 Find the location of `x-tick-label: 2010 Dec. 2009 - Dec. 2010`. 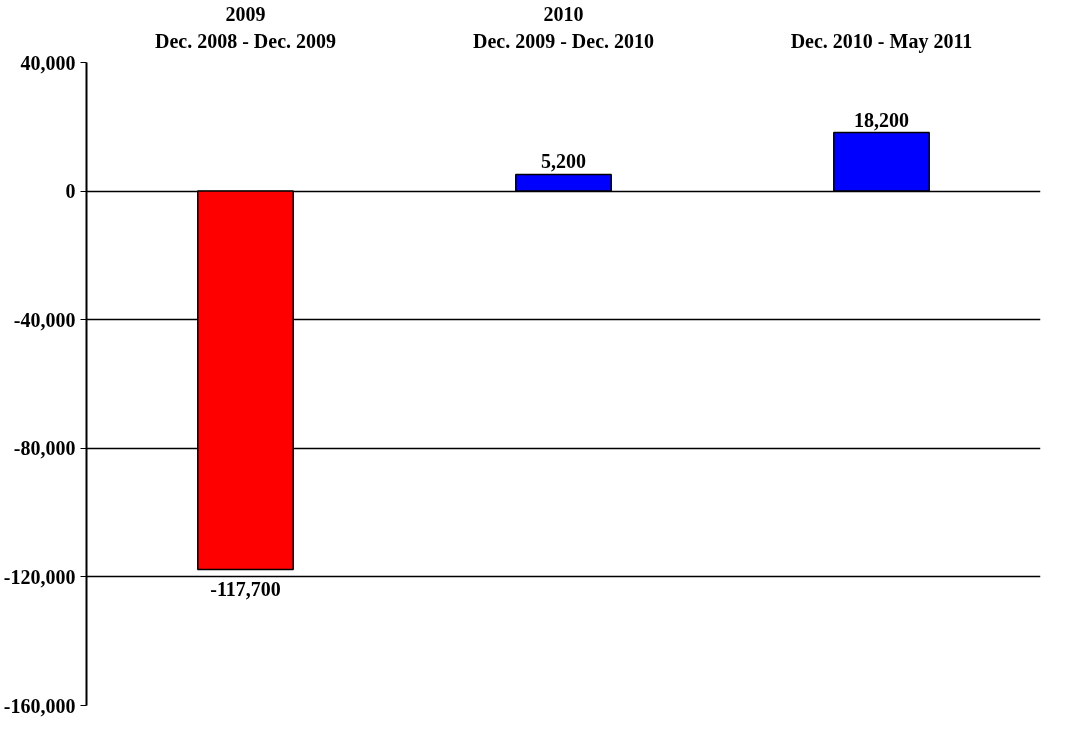

x-tick-label: 2010 Dec. 2009 - Dec. 2010 is located at coordinates (563, 27).